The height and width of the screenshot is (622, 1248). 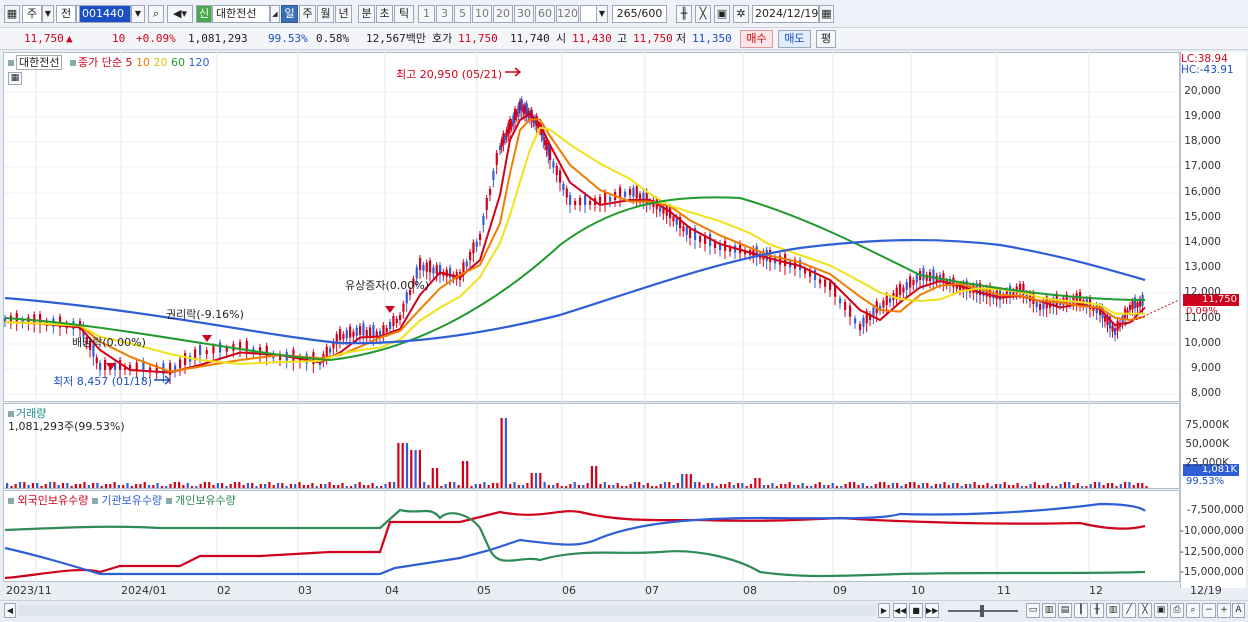 I want to click on period-second: 초, so click(x=384, y=14).